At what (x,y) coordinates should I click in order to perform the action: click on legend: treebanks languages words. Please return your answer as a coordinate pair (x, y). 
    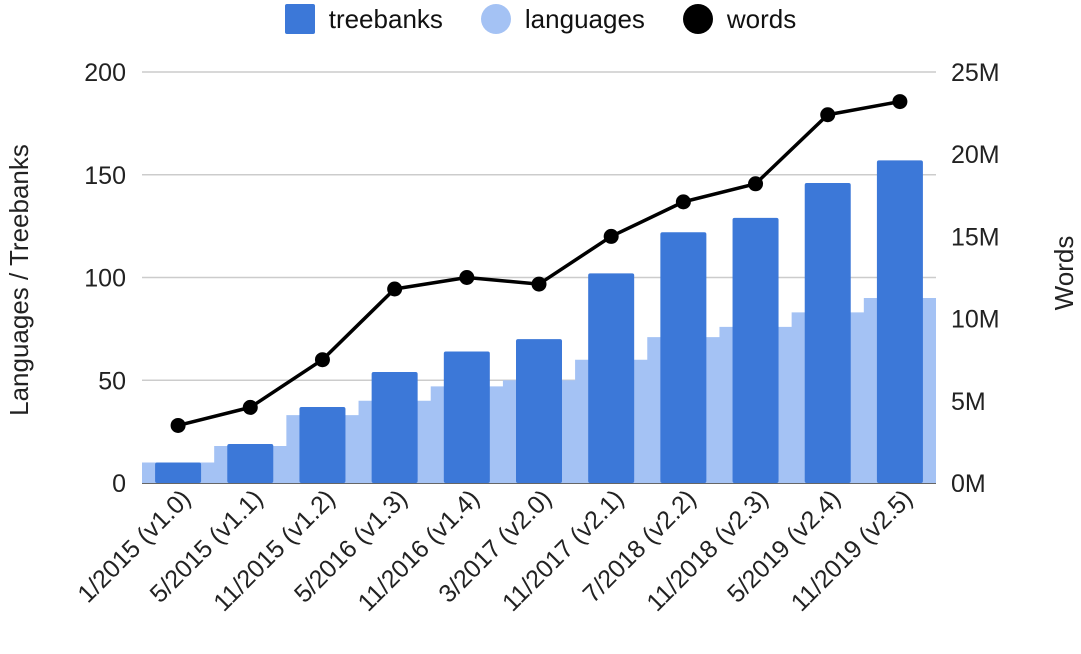
    Looking at the image, I should click on (540, 19).